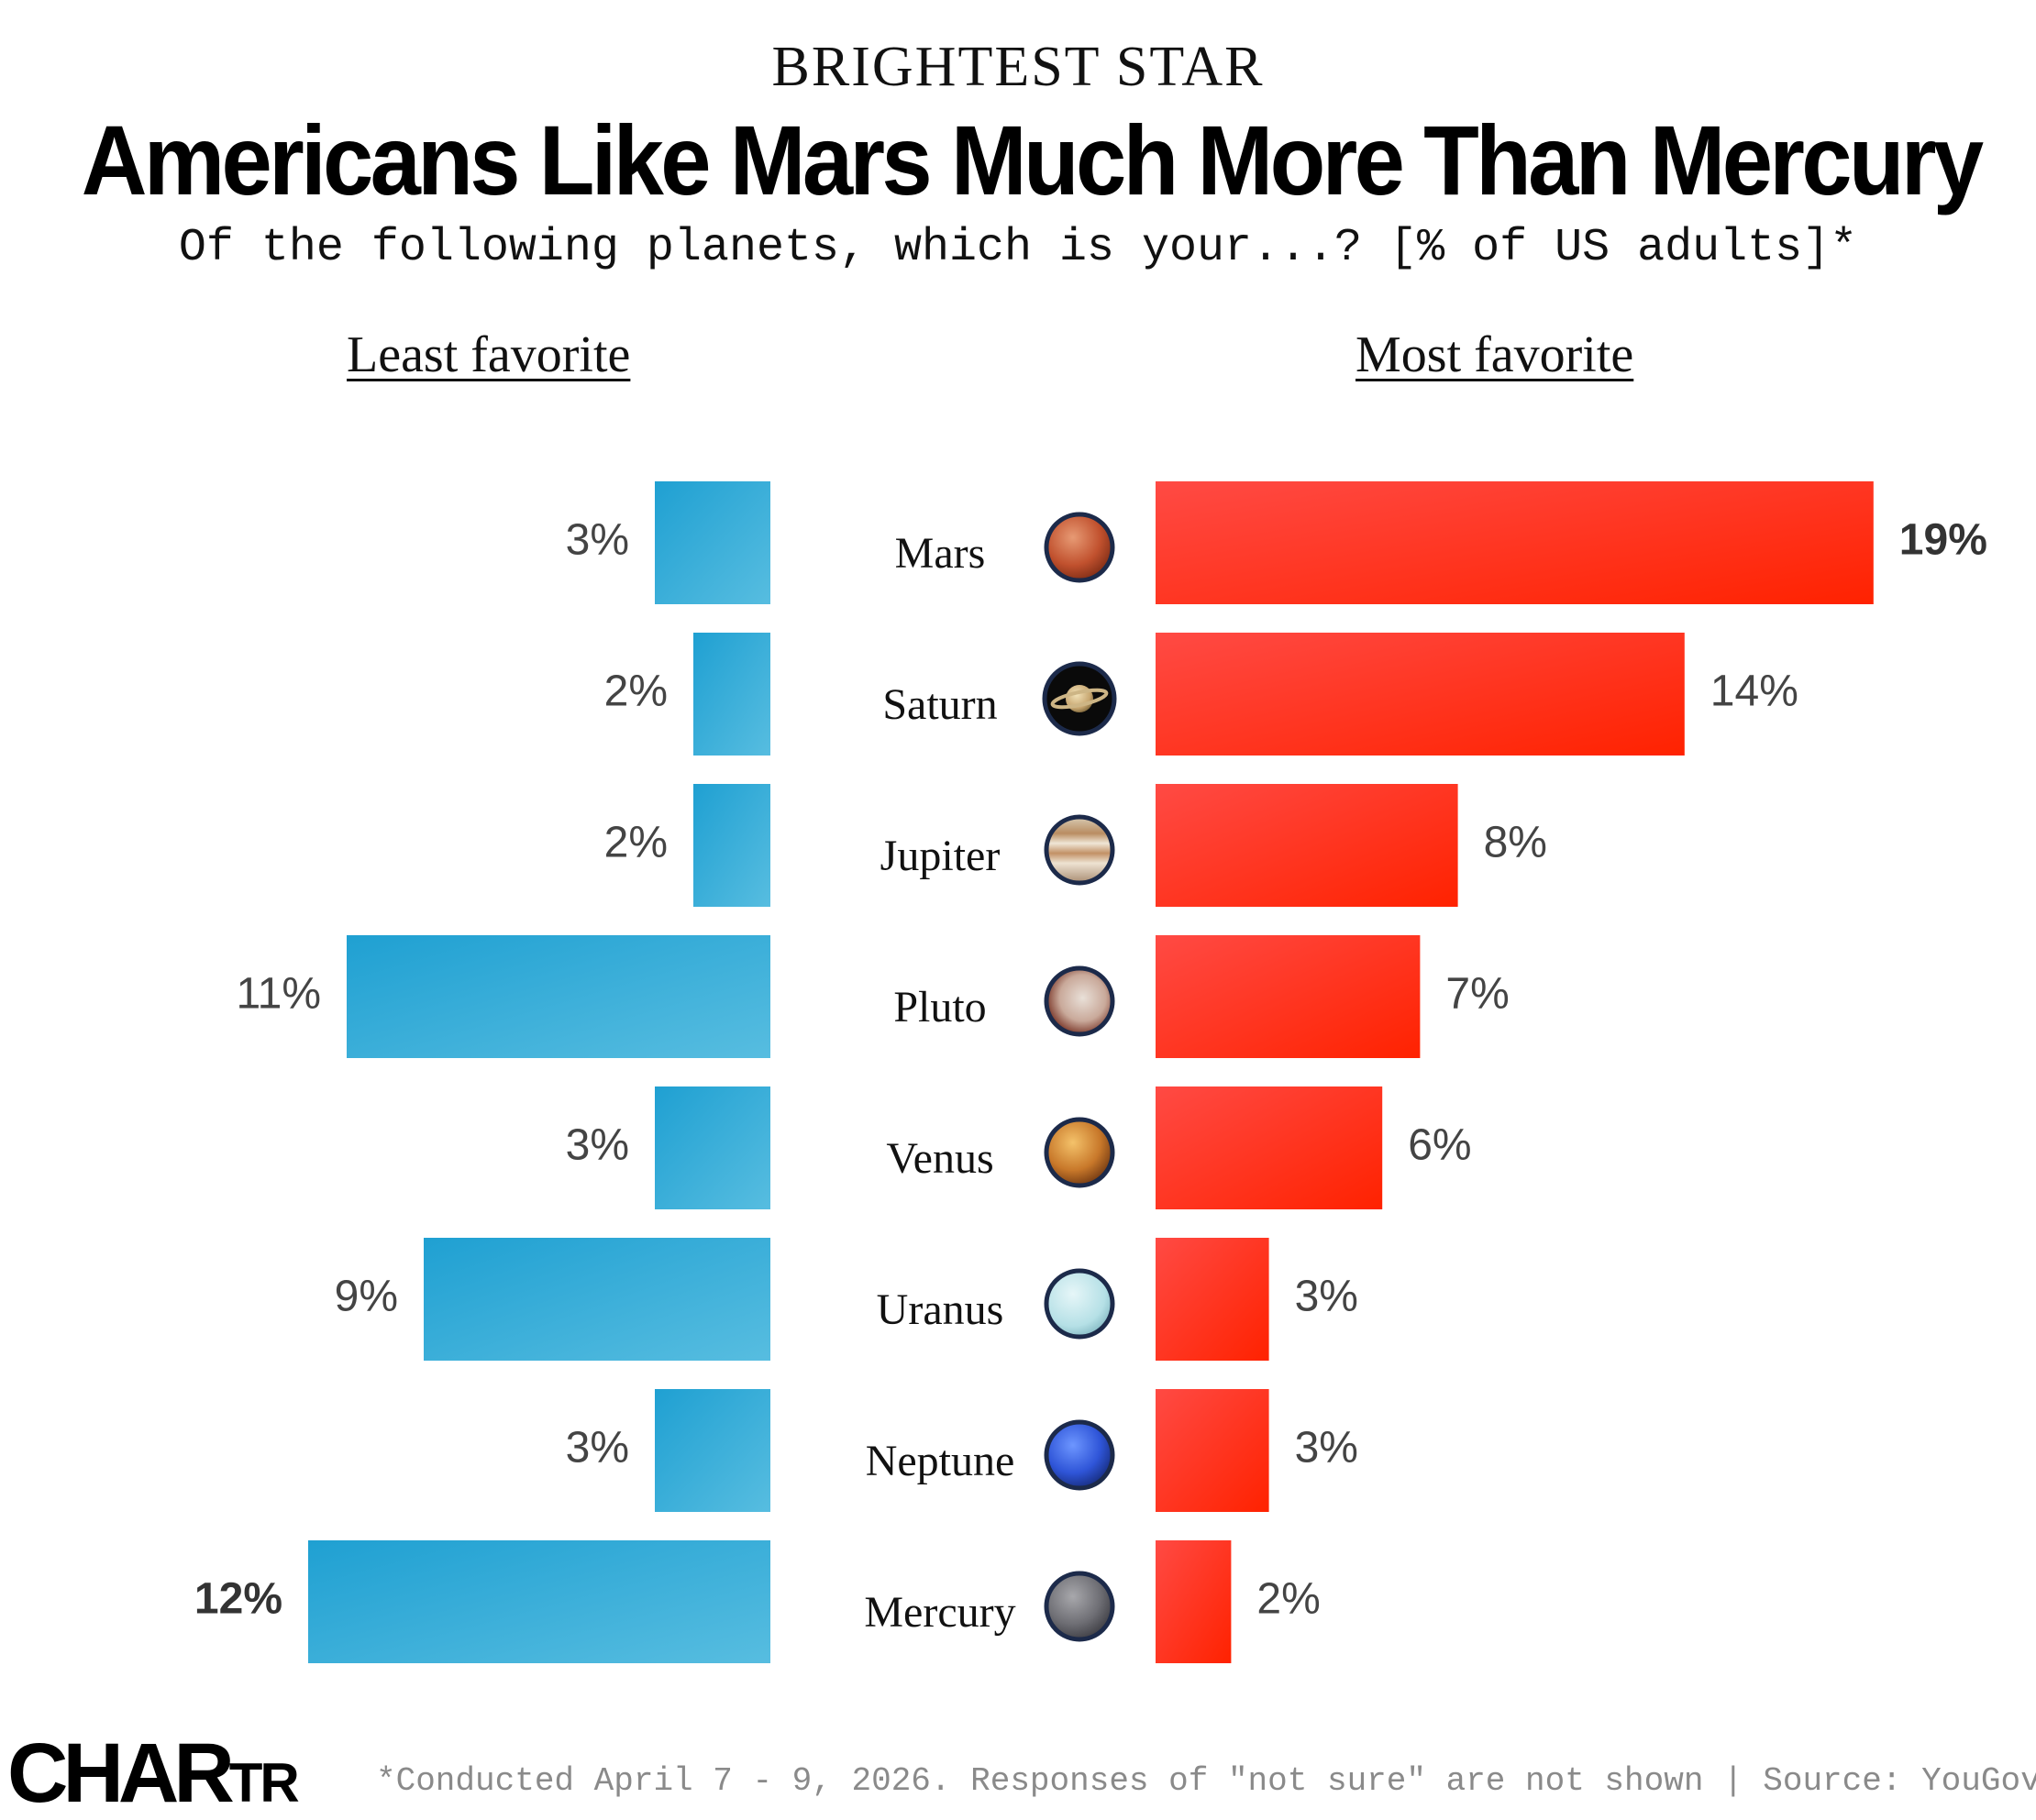 The image size is (2036, 1820). What do you see at coordinates (731, 845) in the screenshot?
I see `bar-least-jupiter` at bounding box center [731, 845].